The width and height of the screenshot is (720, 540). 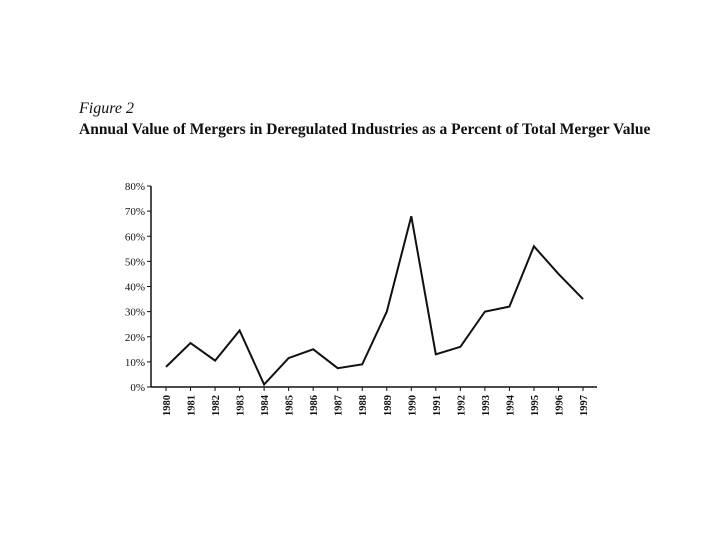 What do you see at coordinates (314, 405) in the screenshot?
I see `x-tick-label: 1986` at bounding box center [314, 405].